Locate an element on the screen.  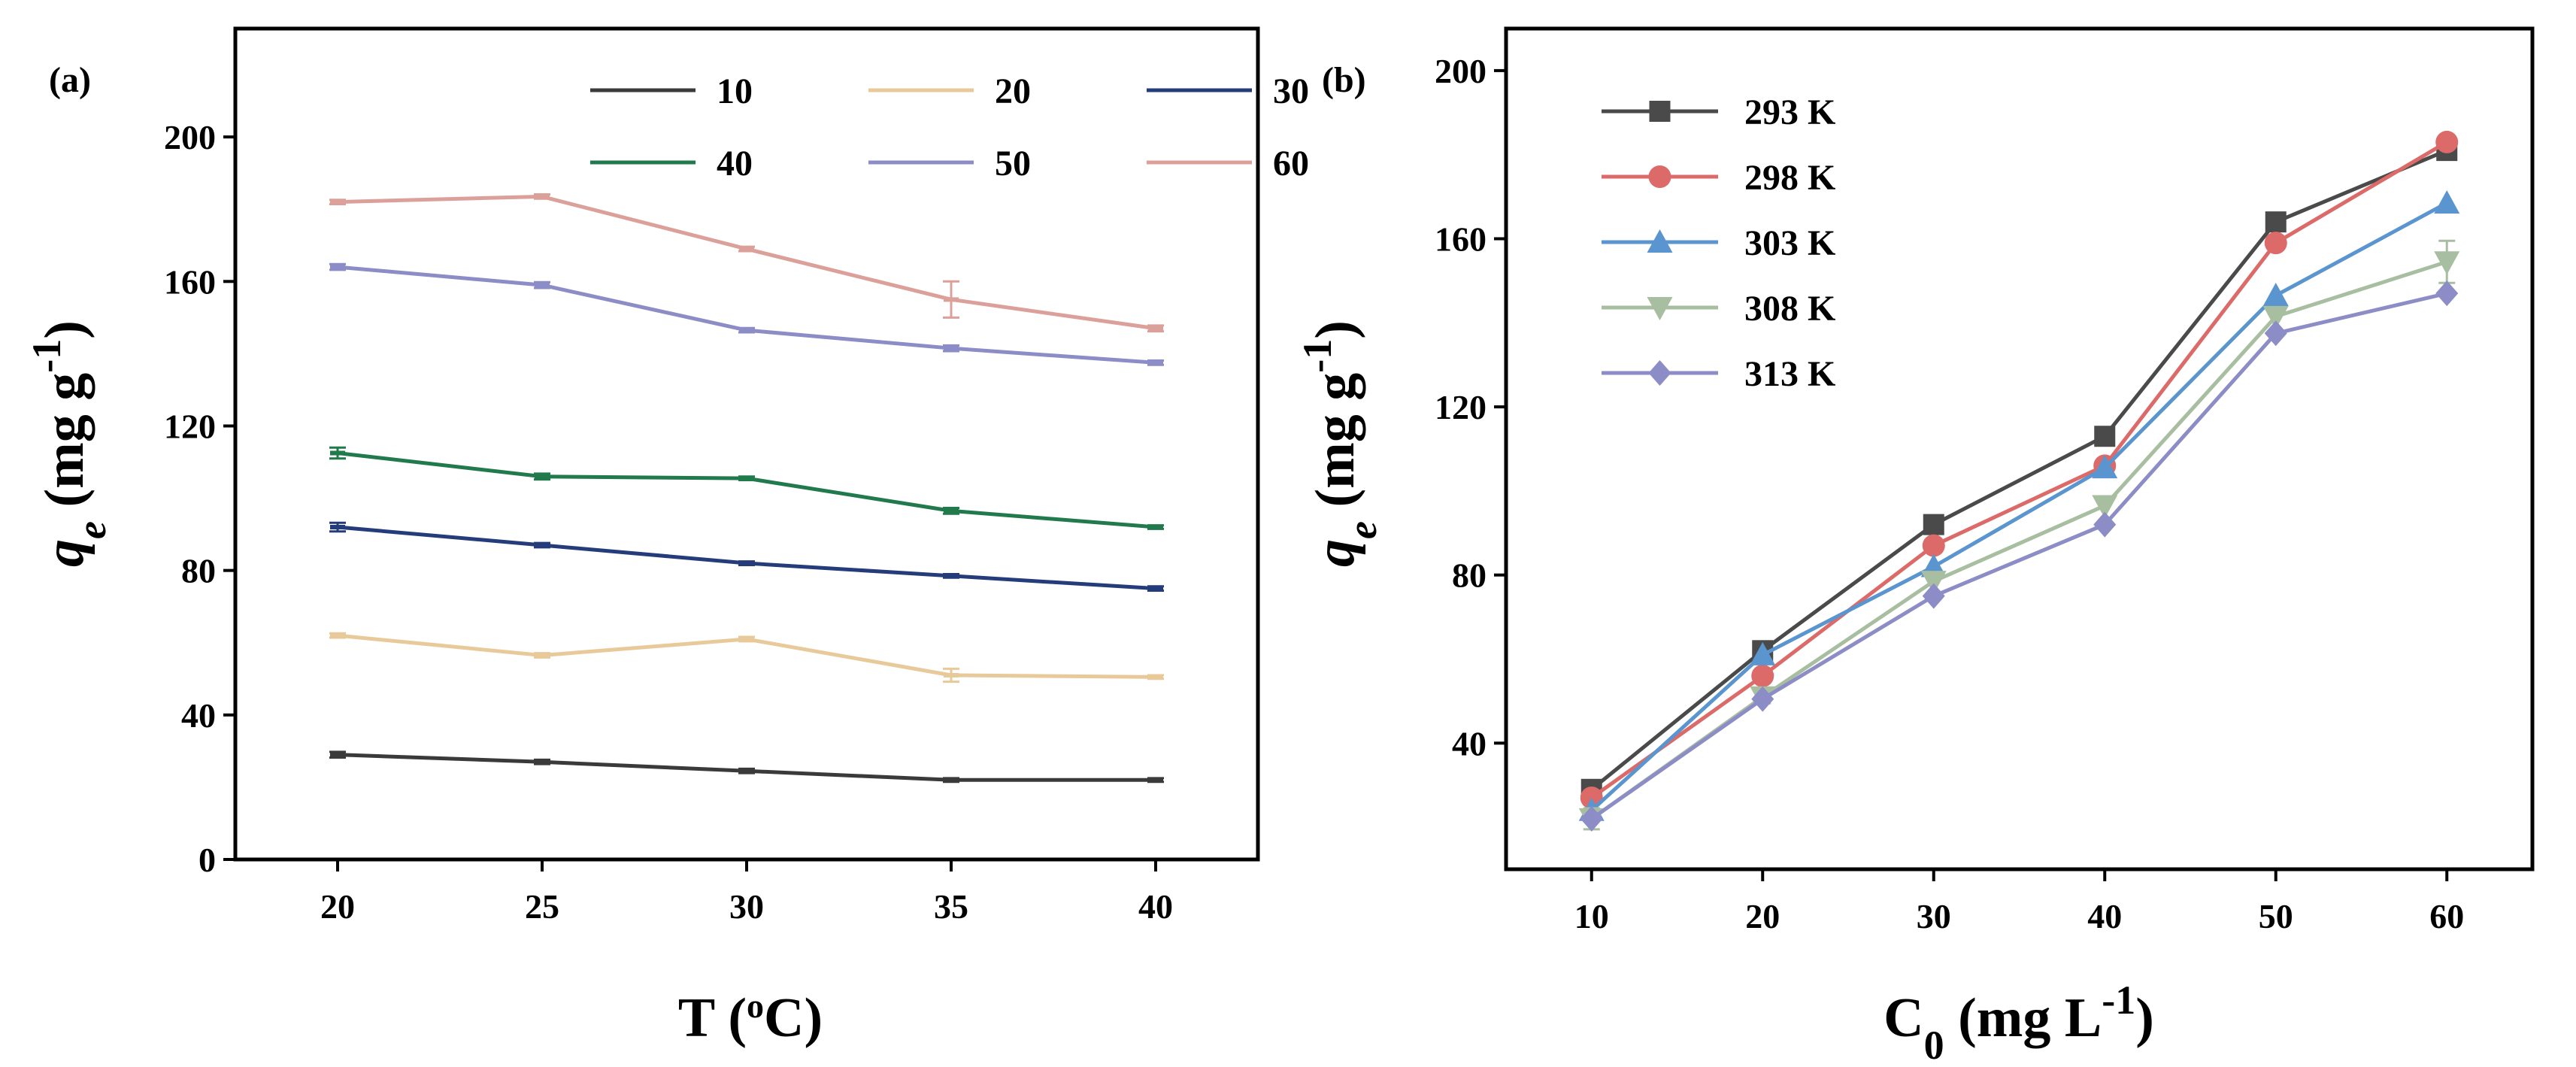
panel-a-legend-item-50: 50 is located at coordinates (949, 163).